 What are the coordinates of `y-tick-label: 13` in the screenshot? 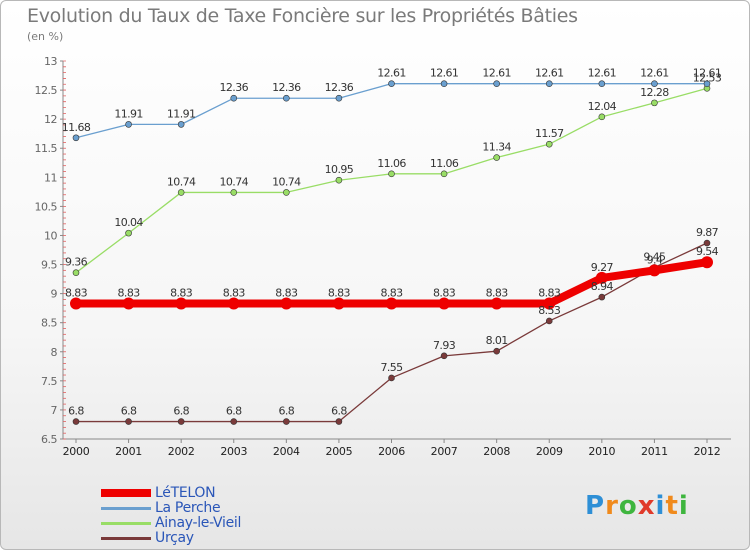 It's located at (50, 61).